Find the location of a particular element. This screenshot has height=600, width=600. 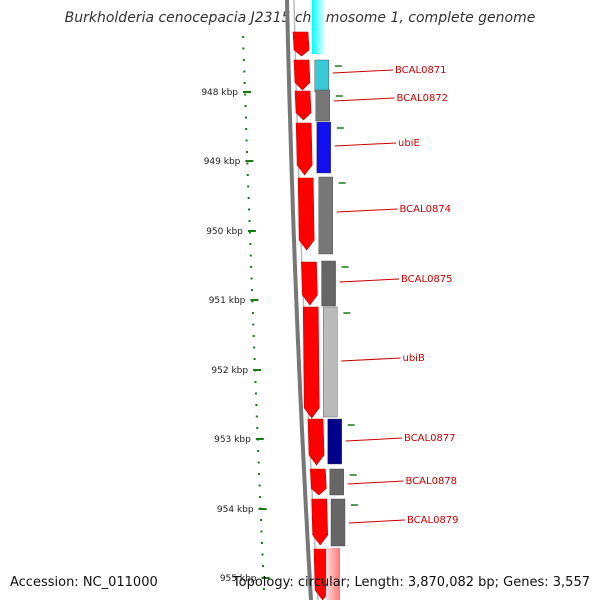

axis-tick-label: 949 kbp is located at coordinates (222, 162).